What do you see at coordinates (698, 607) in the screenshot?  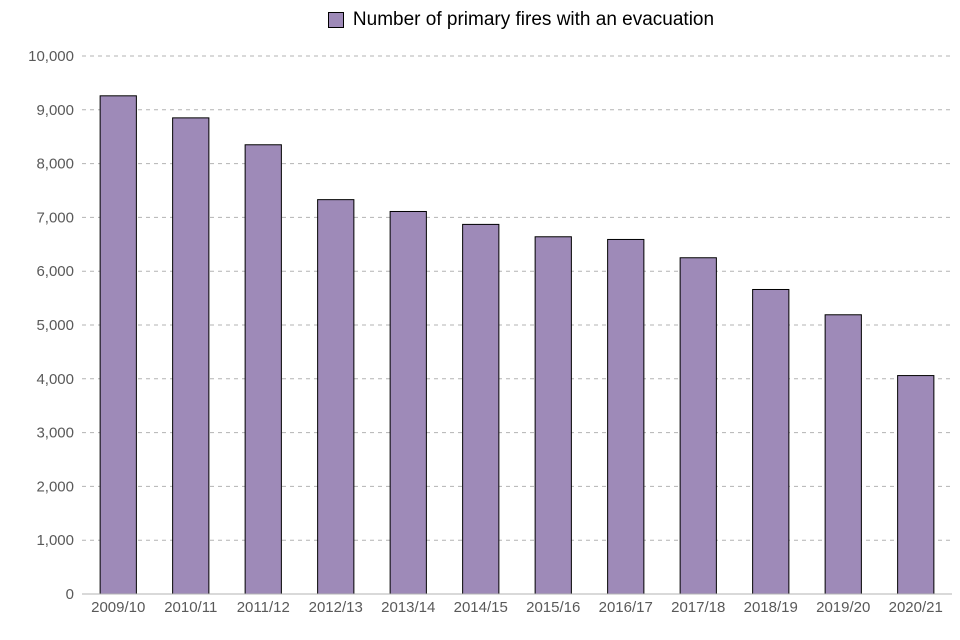 I see `x-tick-label: 2017/18` at bounding box center [698, 607].